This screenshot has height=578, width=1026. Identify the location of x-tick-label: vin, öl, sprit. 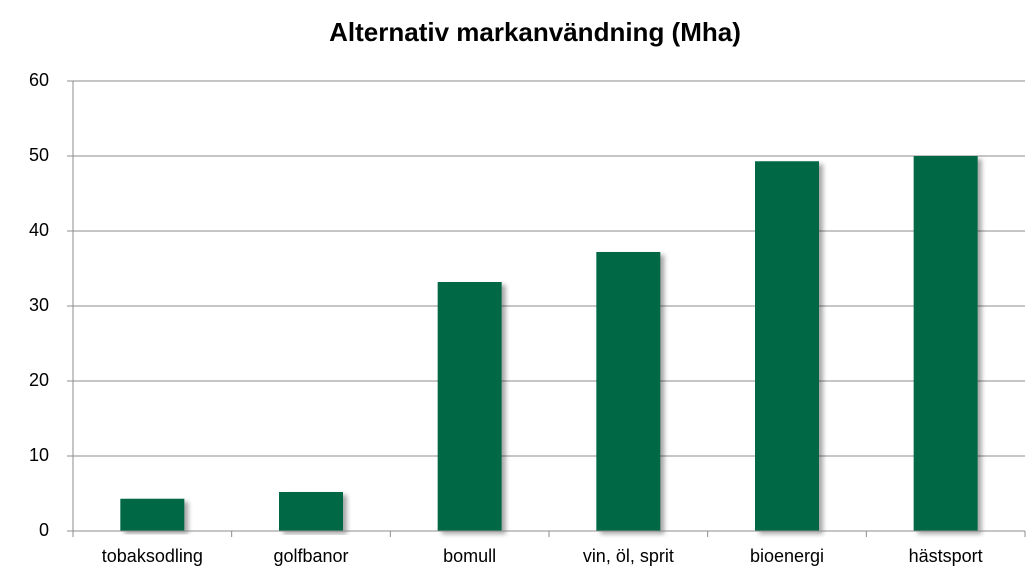
(628, 556).